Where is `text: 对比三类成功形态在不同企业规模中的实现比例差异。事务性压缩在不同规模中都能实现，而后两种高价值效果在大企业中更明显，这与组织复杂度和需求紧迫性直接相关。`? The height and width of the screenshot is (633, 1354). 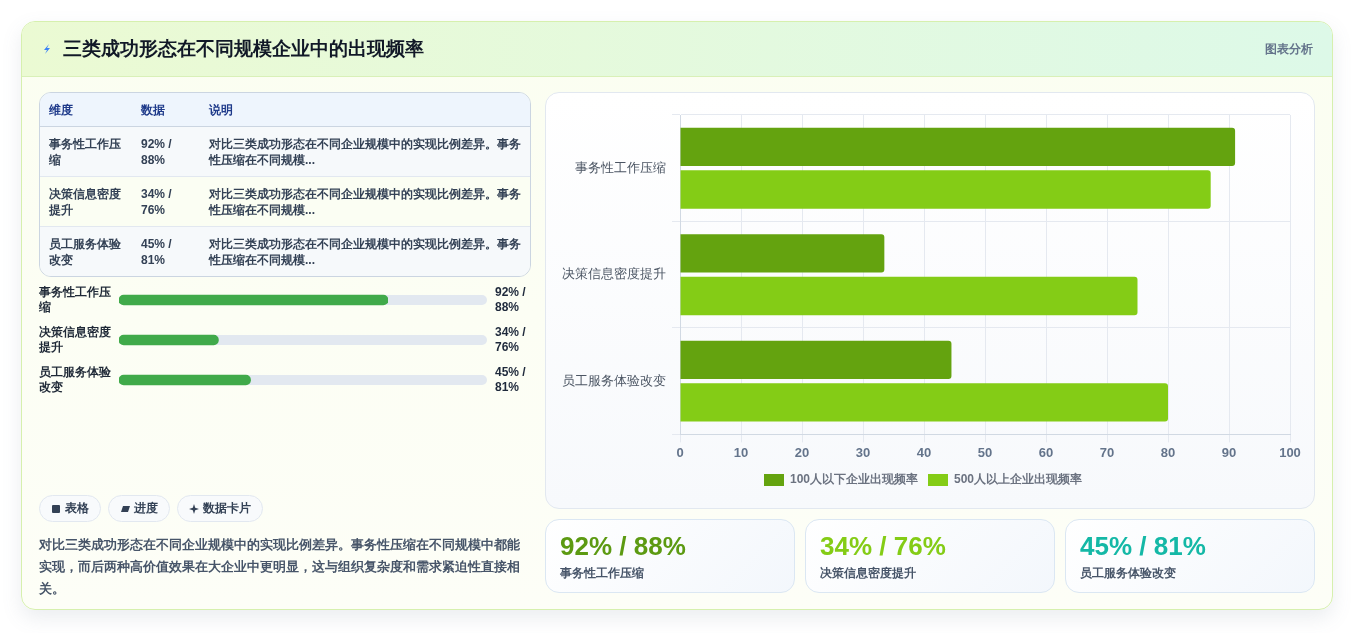
text: 对比三类成功形态在不同企业规模中的实现比例差异。事务性压缩在不同规模中都能实现，而后两种高价值效果在大企业中更明显，这与组织复杂度和需求紧迫性直接相关。 is located at coordinates (280, 567).